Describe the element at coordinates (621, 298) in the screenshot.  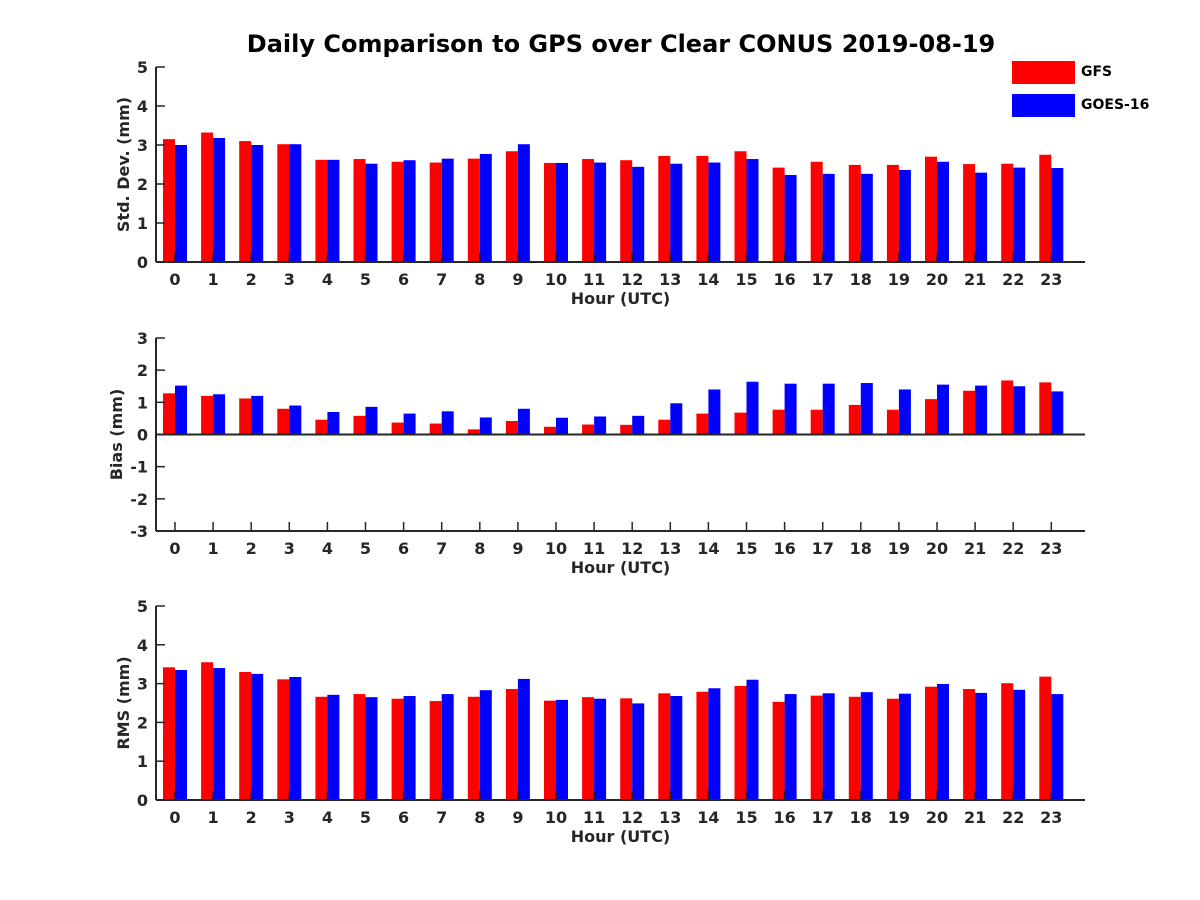
I see `stddev-x-axis-label: Hour (UTC)` at that location.